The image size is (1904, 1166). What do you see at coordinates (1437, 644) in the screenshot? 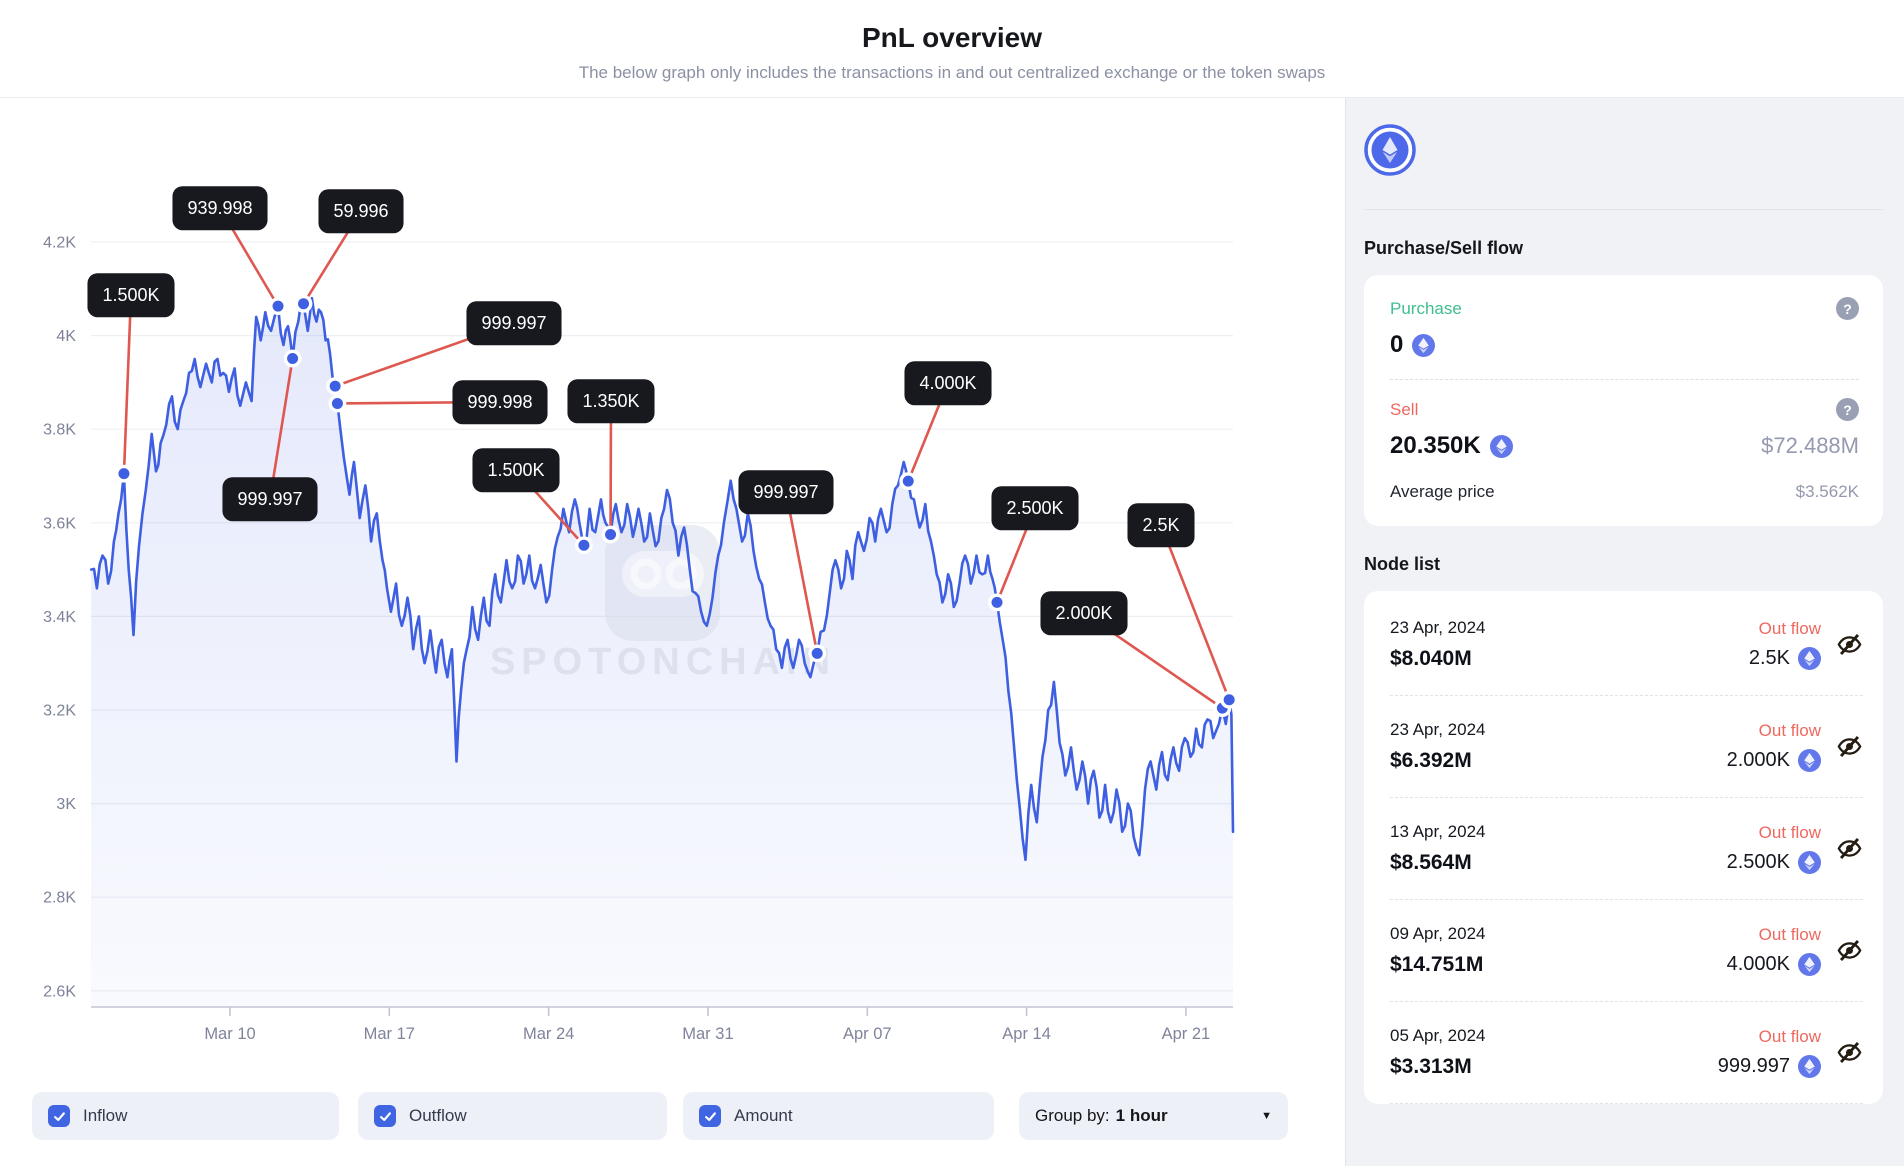
I see `node-left: 23 Apr, 2024 $8.040M` at bounding box center [1437, 644].